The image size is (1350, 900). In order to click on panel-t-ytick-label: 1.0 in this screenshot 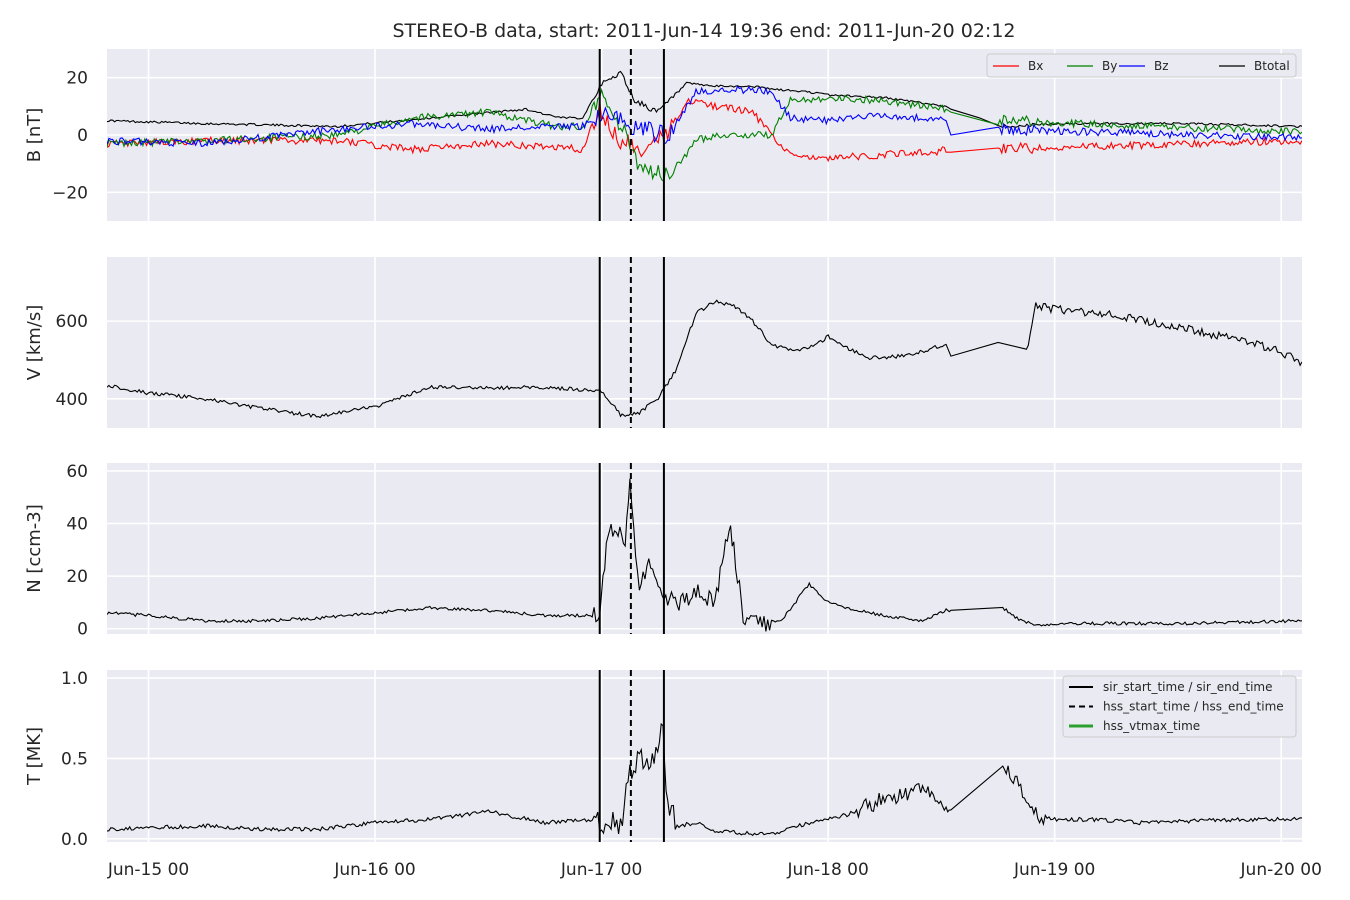, I will do `click(74, 679)`.